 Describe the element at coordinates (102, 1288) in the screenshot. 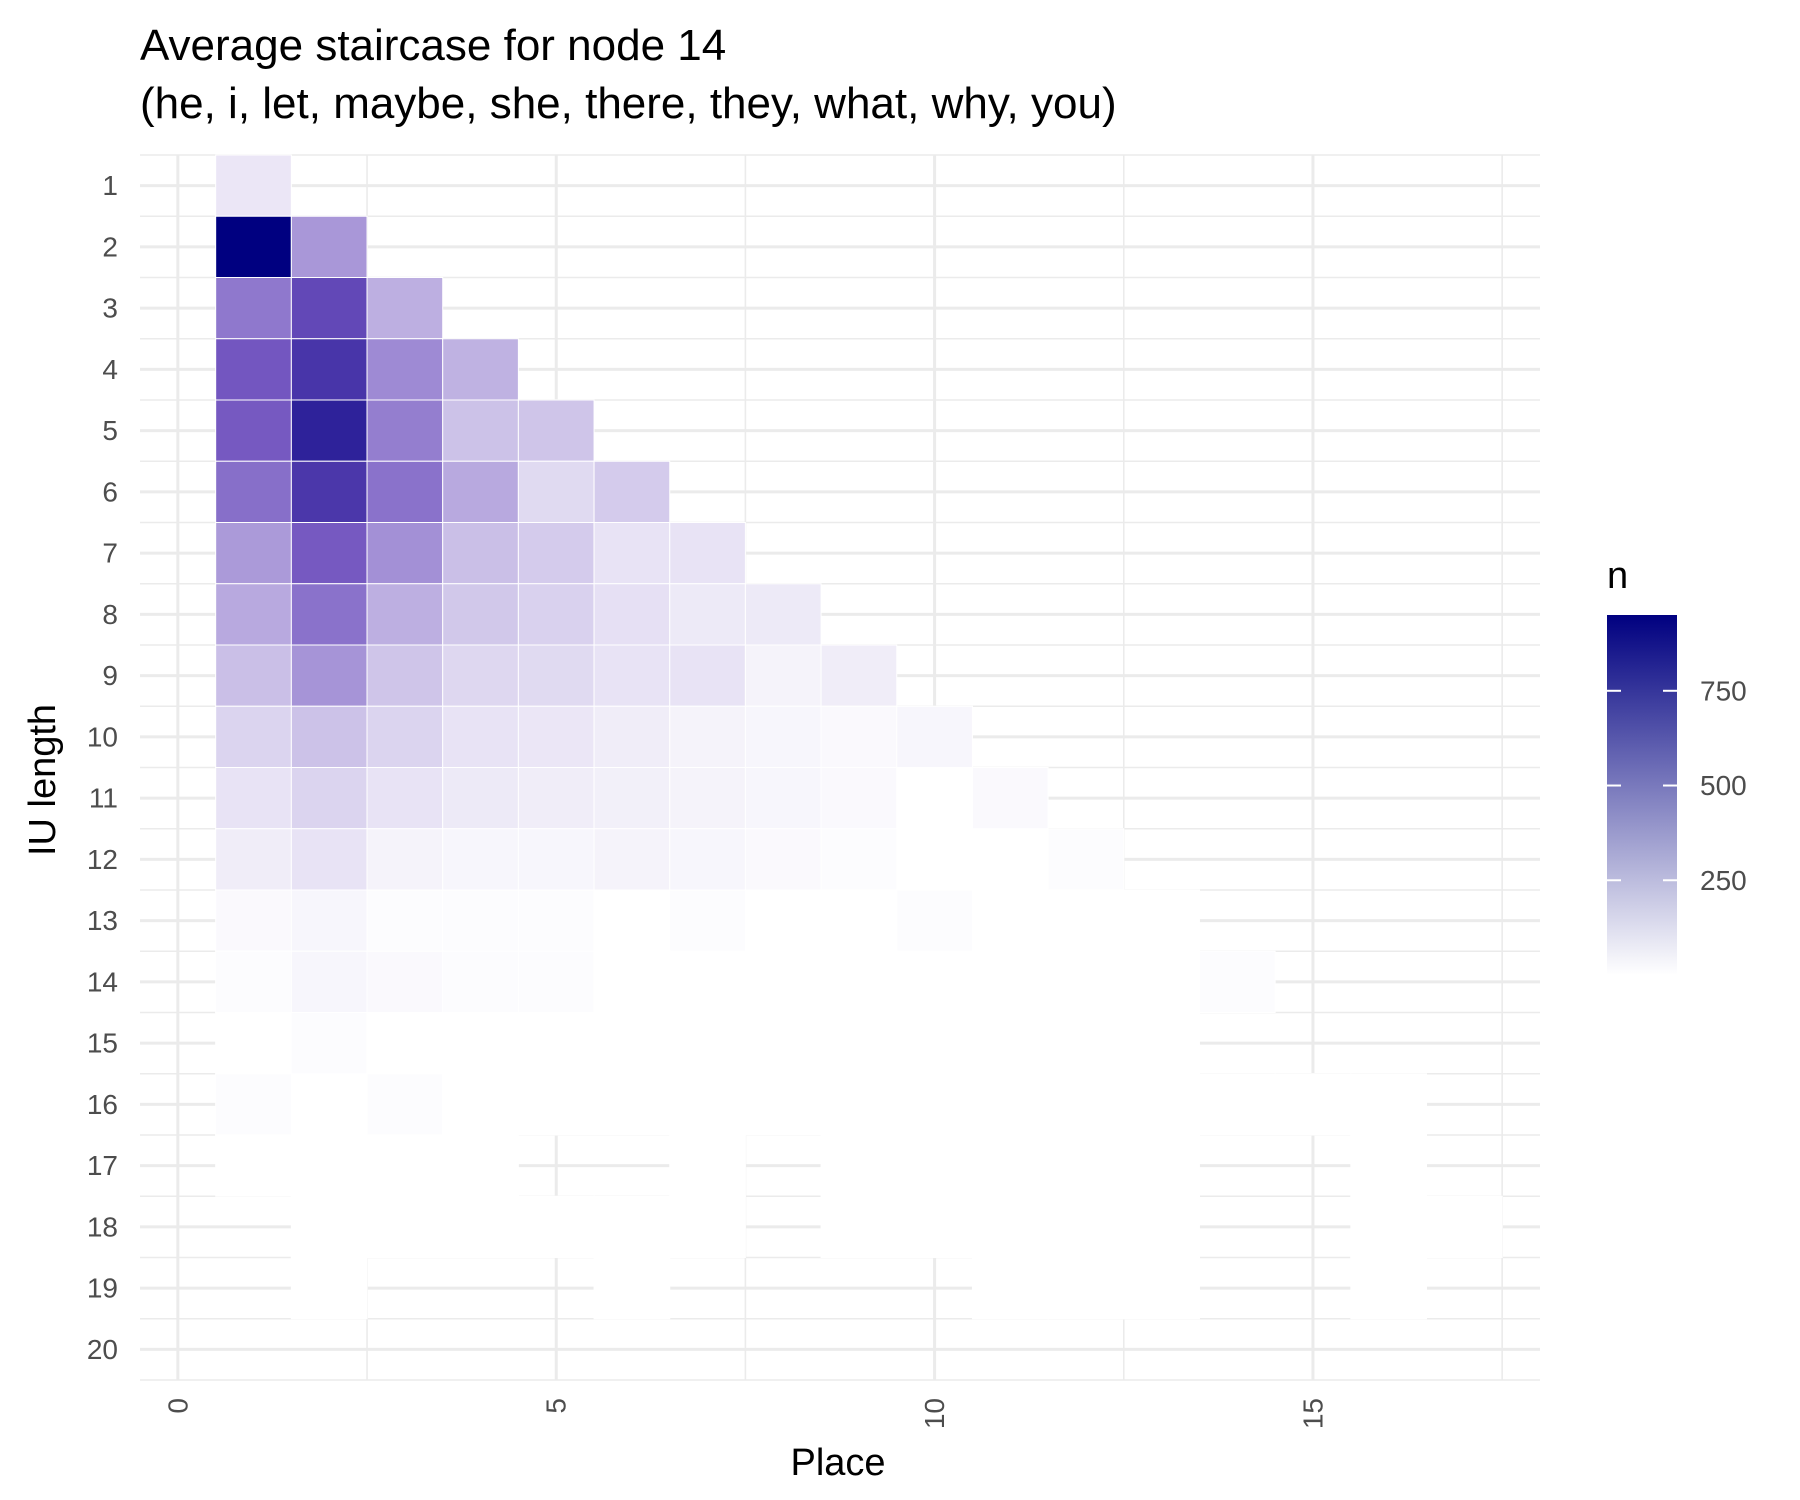

I see `y-tick-label: 19` at that location.